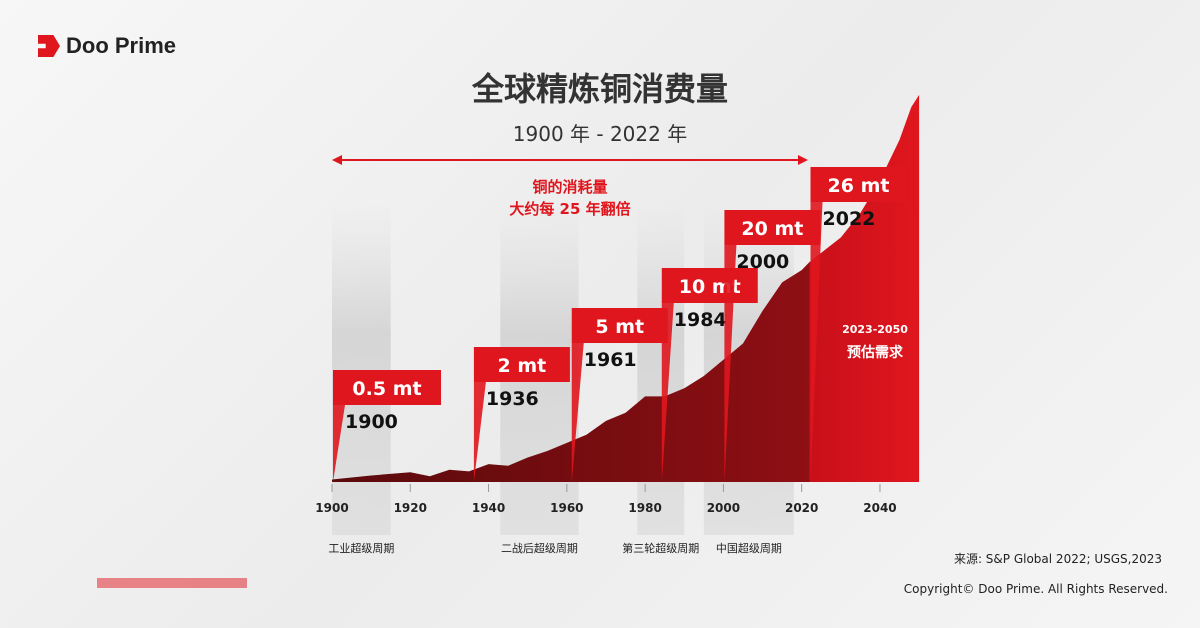 This screenshot has width=1200, height=628. I want to click on milestone-value: 0.5 mt, so click(386, 389).